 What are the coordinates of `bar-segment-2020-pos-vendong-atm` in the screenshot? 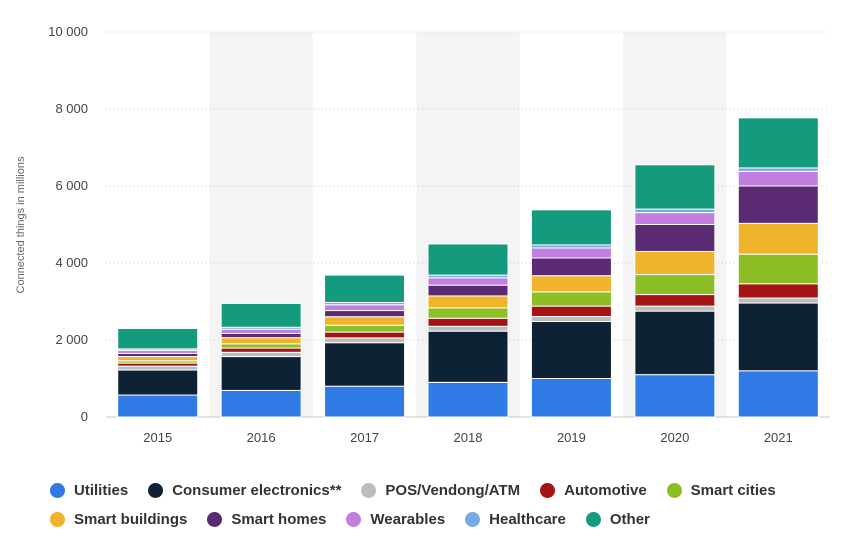 It's located at (675, 308).